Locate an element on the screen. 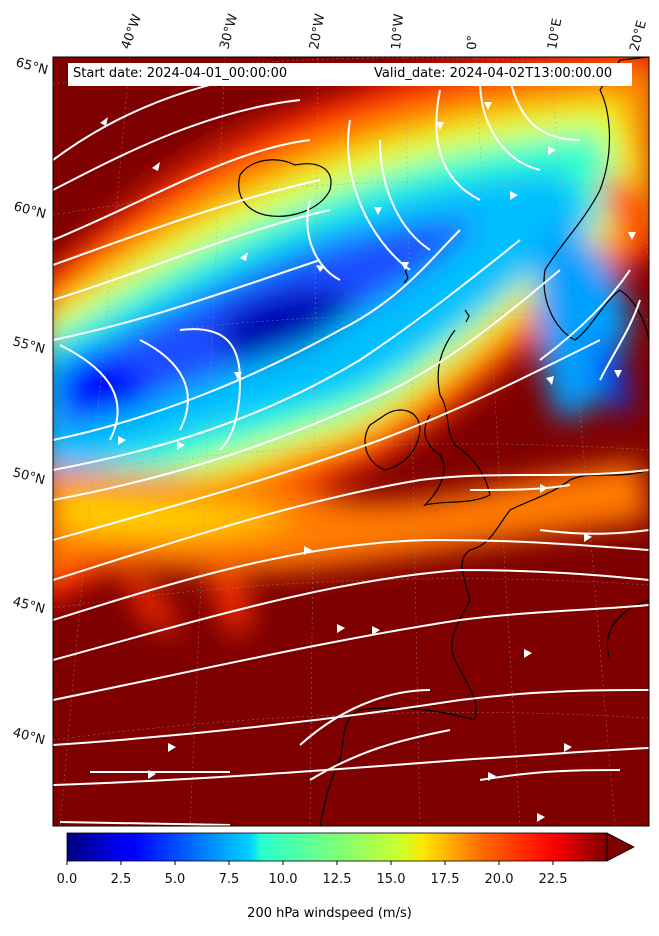  lat-label: 50°N is located at coordinates (29, 476).